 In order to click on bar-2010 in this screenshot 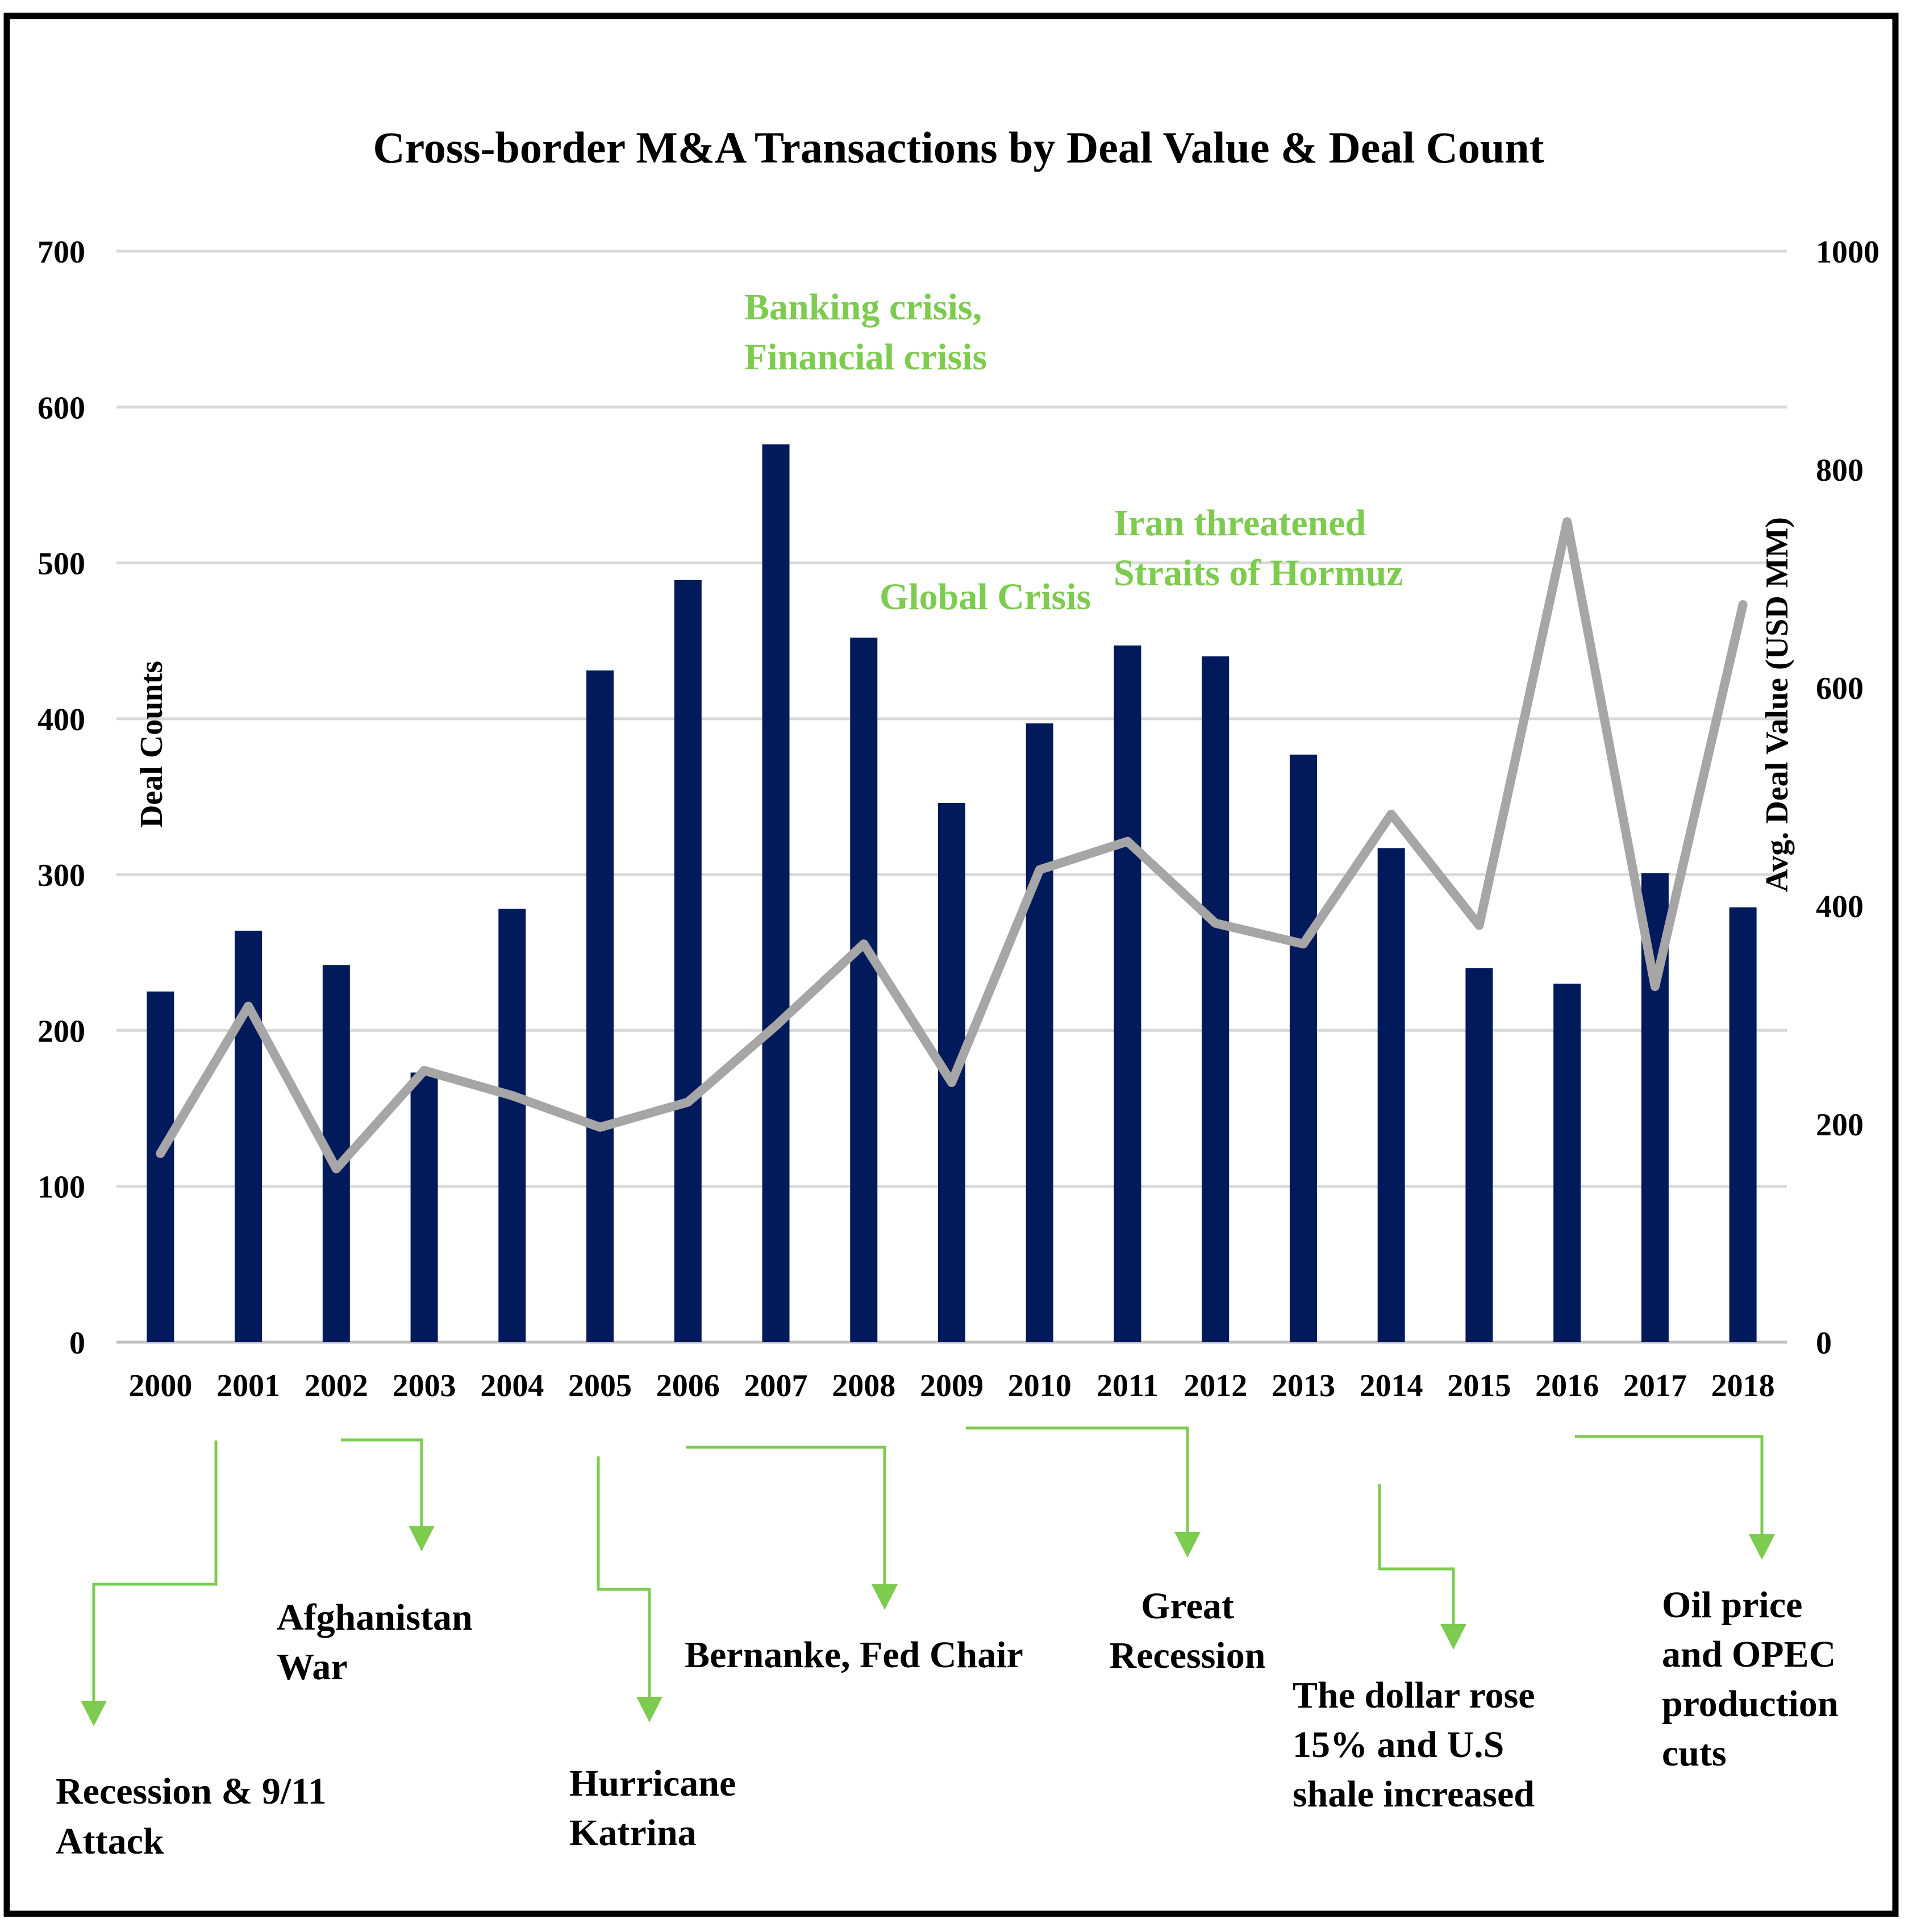, I will do `click(1039, 1032)`.